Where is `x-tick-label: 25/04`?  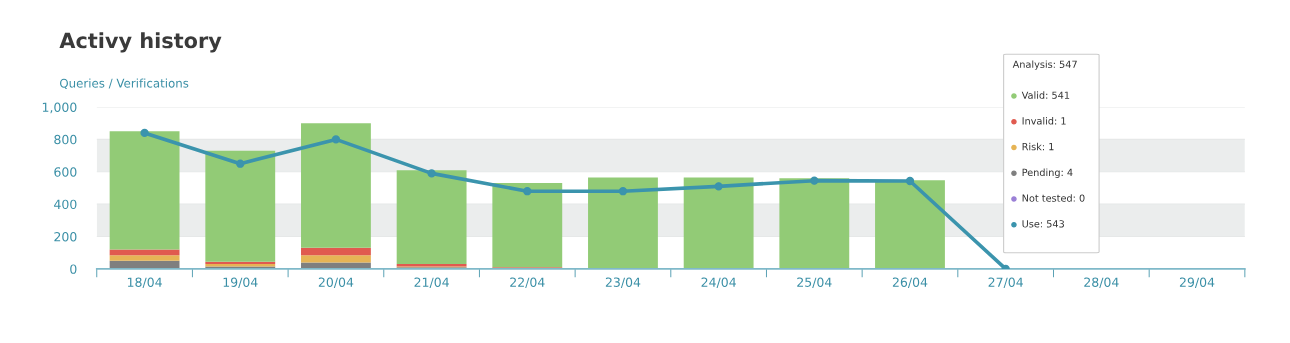
x-tick-label: 25/04 is located at coordinates (814, 282).